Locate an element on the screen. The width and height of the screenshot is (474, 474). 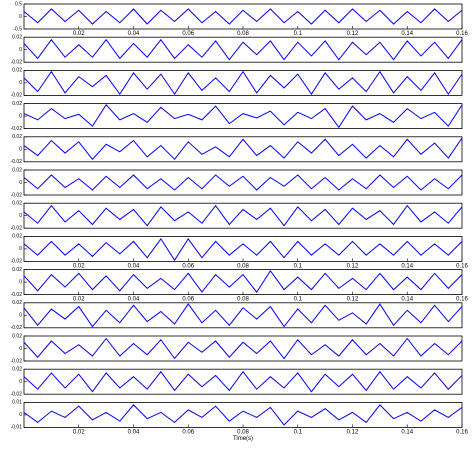
x-axis-label: Time(s) is located at coordinates (243, 439).